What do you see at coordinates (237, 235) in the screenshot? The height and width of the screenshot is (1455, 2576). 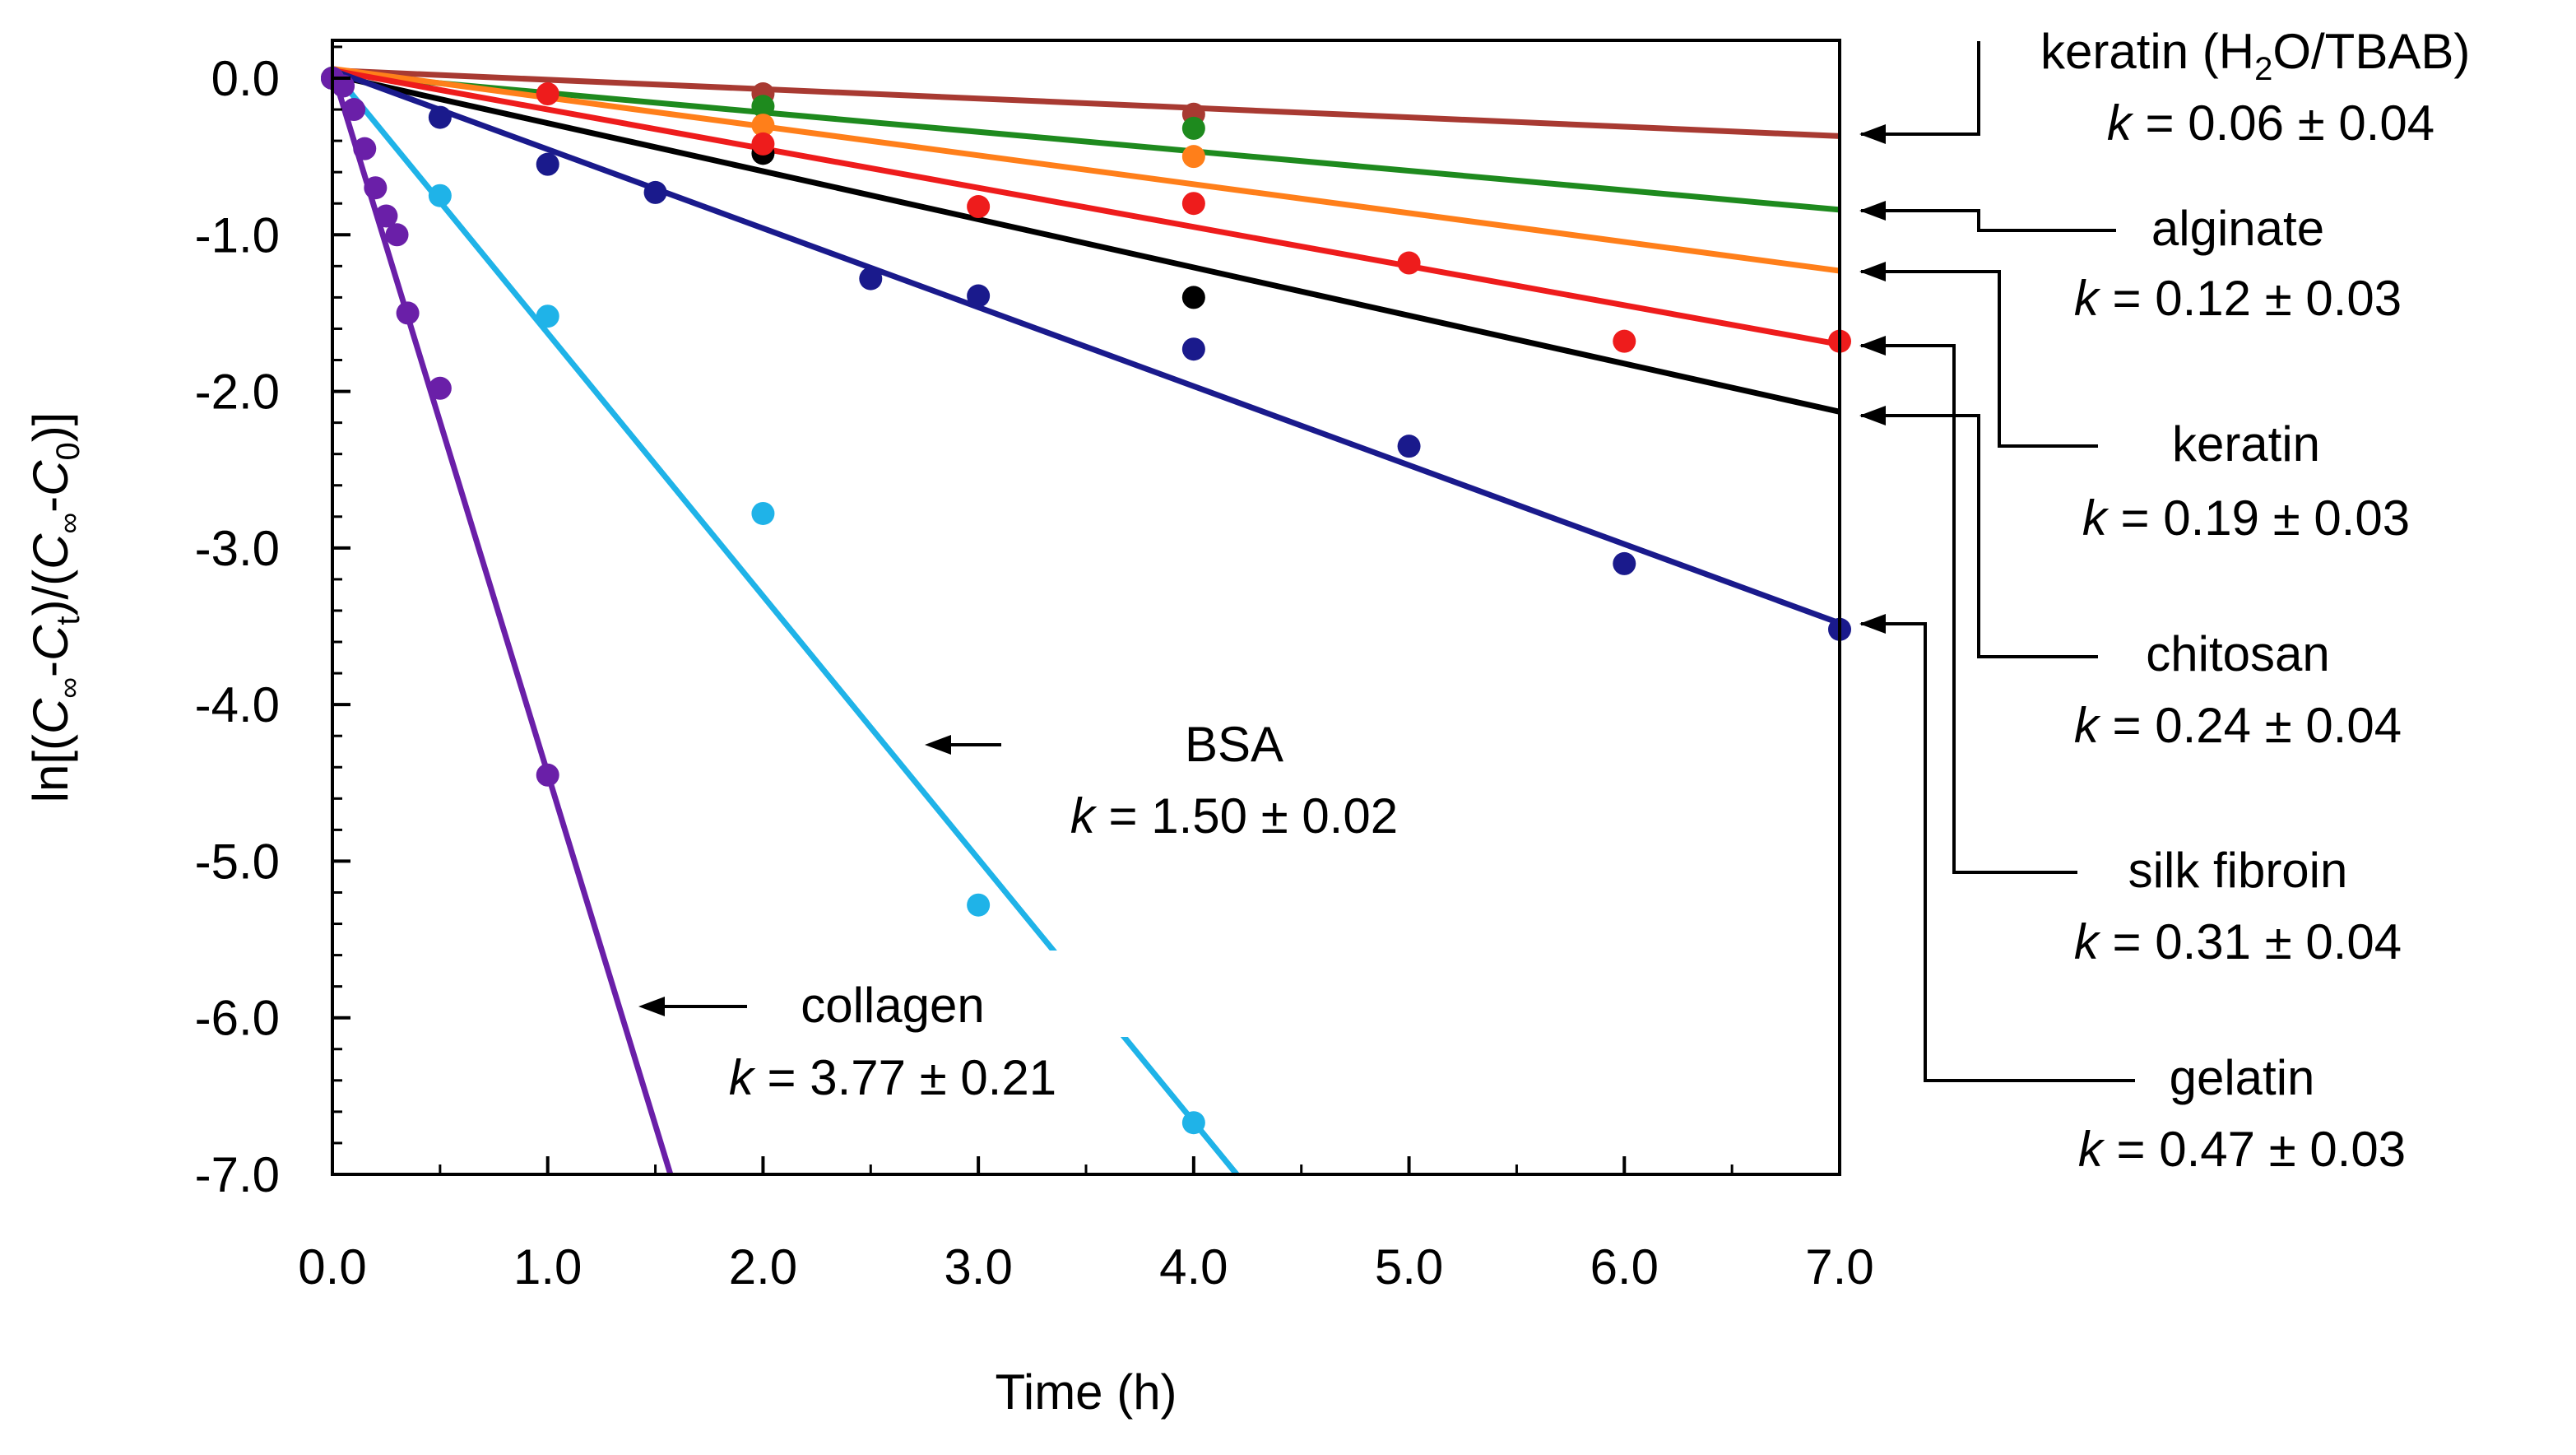 I see `y-tick-label: -1.0` at bounding box center [237, 235].